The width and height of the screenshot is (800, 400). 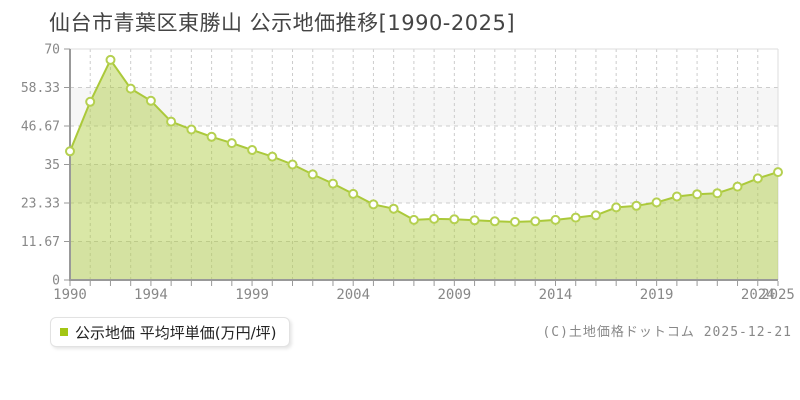 I want to click on x-tick-label: 1990, so click(x=70, y=295).